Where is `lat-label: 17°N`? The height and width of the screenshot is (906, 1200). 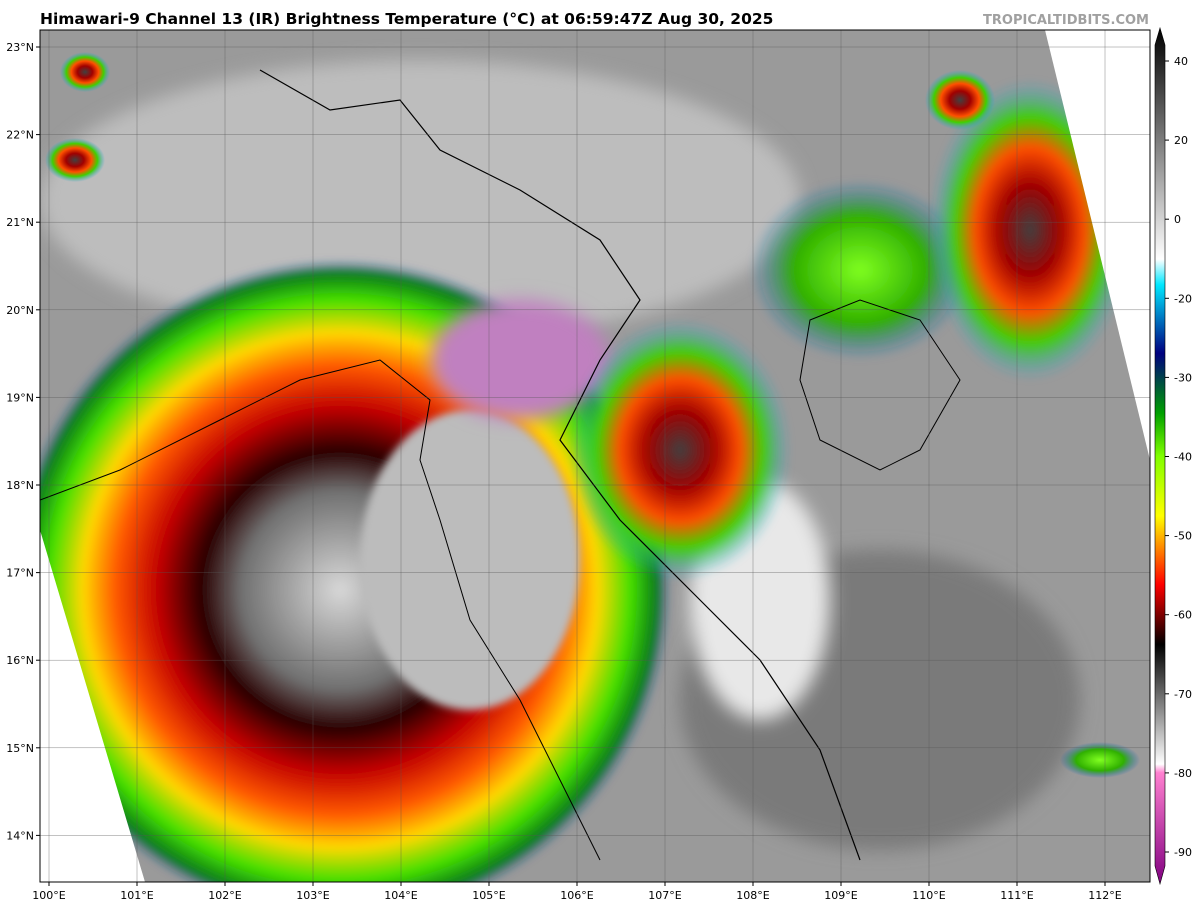
lat-label: 17°N is located at coordinates (20, 573).